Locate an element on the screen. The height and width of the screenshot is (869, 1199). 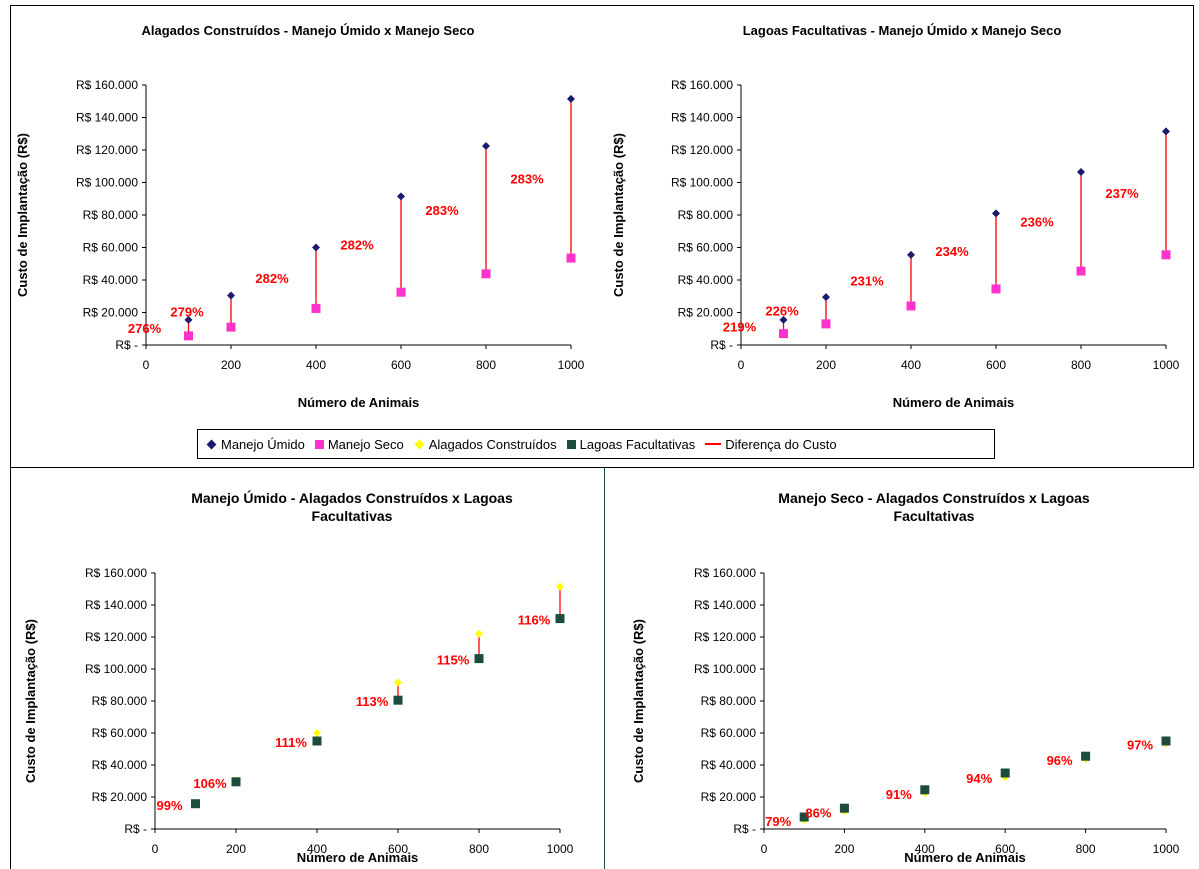
legend-label: Lagoas Facultativas is located at coordinates (637, 444).